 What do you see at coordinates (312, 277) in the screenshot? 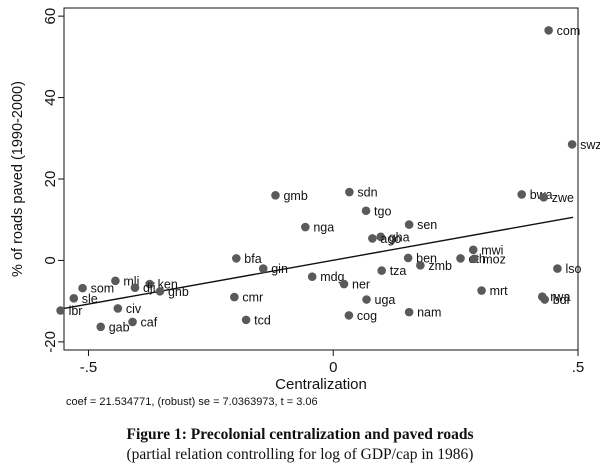
I see `data-point-mdg` at bounding box center [312, 277].